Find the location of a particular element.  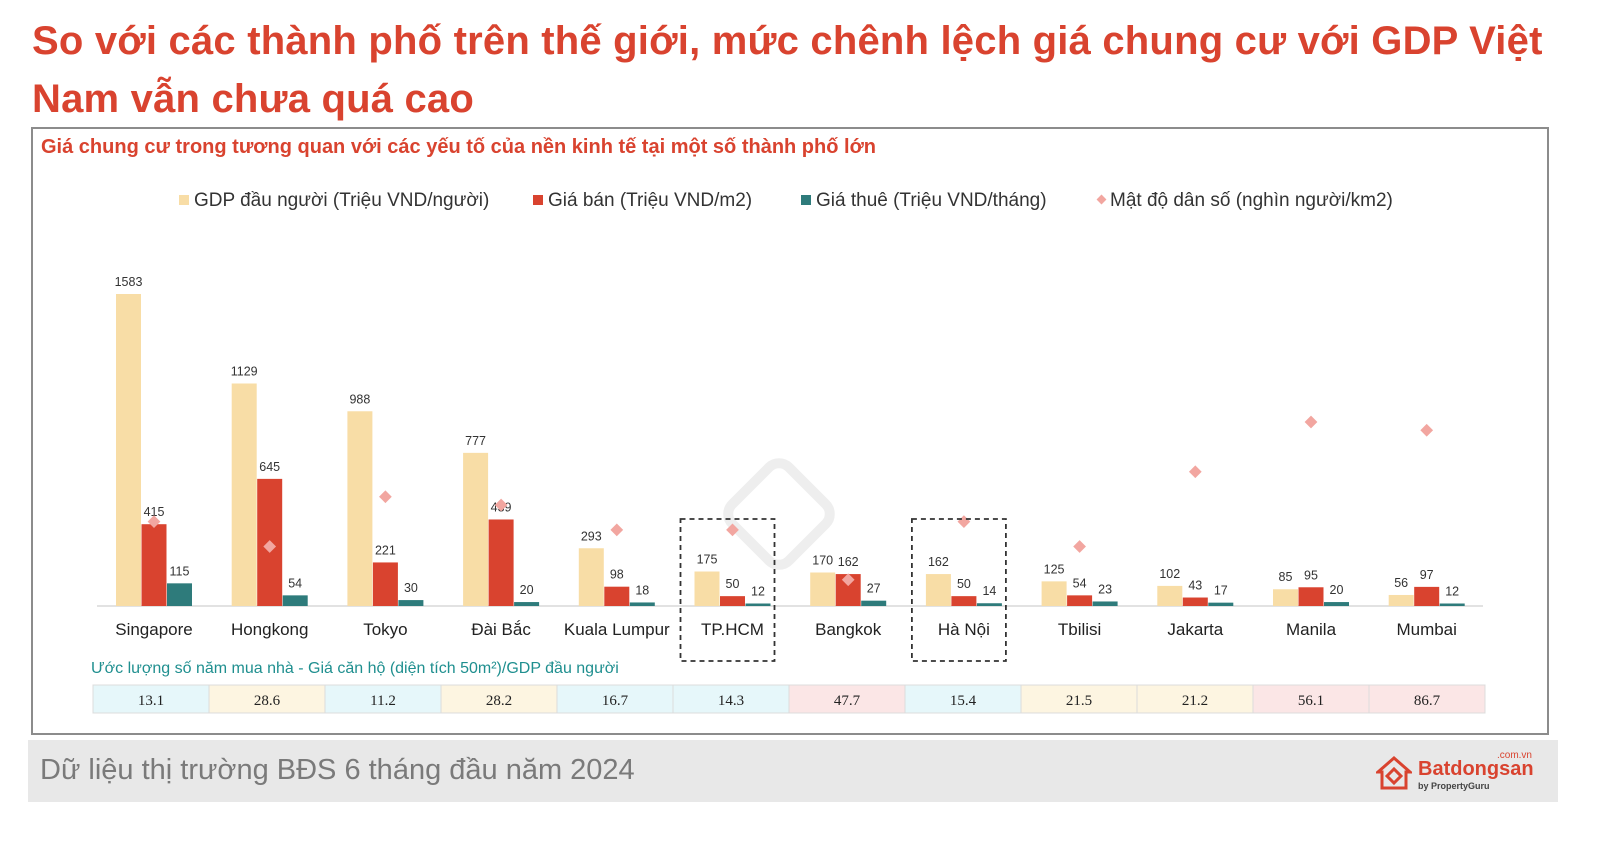

watermark-icon is located at coordinates (779, 514).